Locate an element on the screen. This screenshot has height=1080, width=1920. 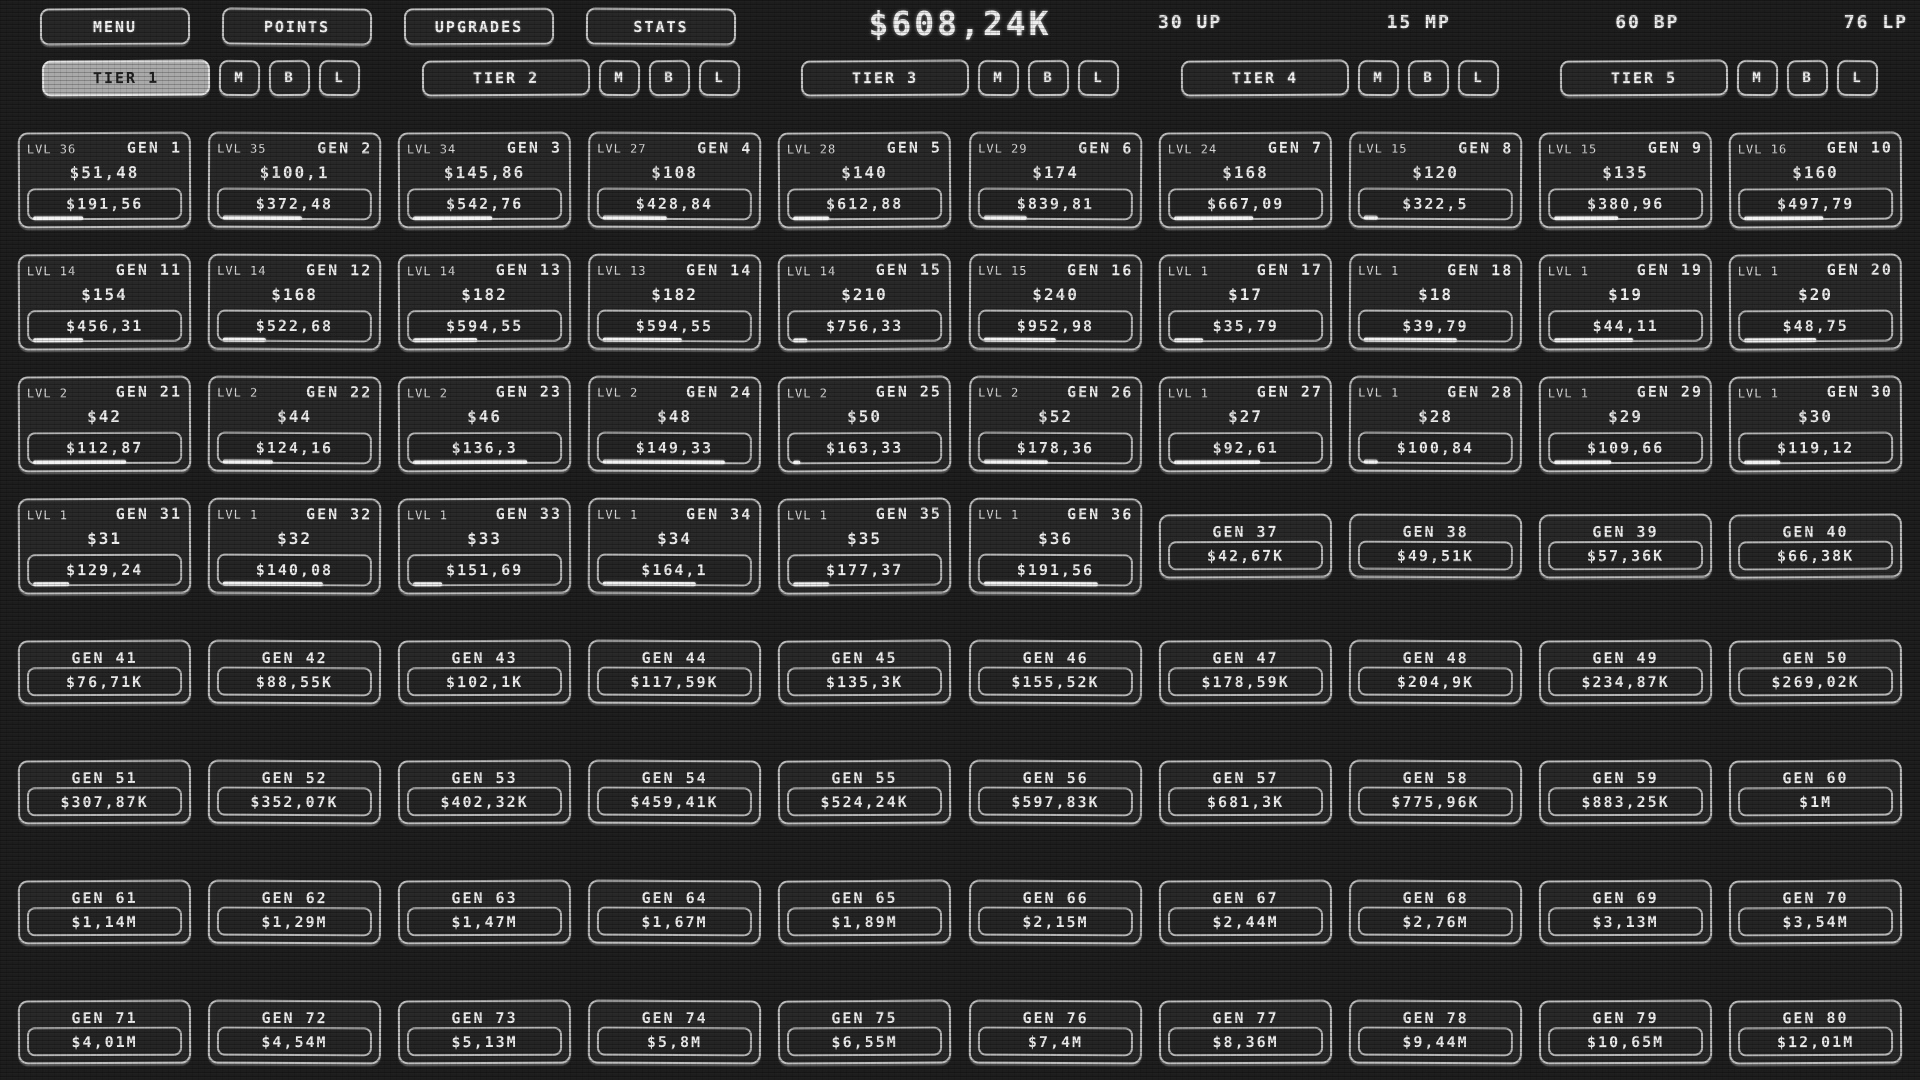
generator-card-17: LVL 1 GEN 17 $17 $35,79 is located at coordinates (1245, 302).